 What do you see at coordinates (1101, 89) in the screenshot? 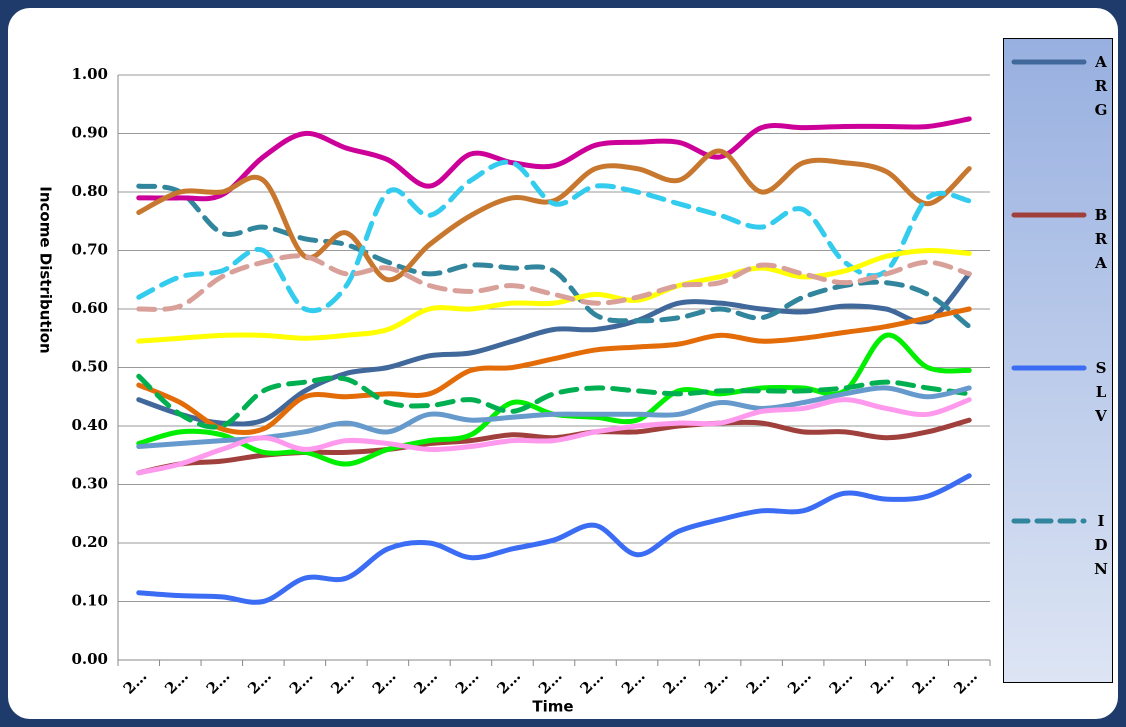
I see `legend-label: ARG` at bounding box center [1101, 89].